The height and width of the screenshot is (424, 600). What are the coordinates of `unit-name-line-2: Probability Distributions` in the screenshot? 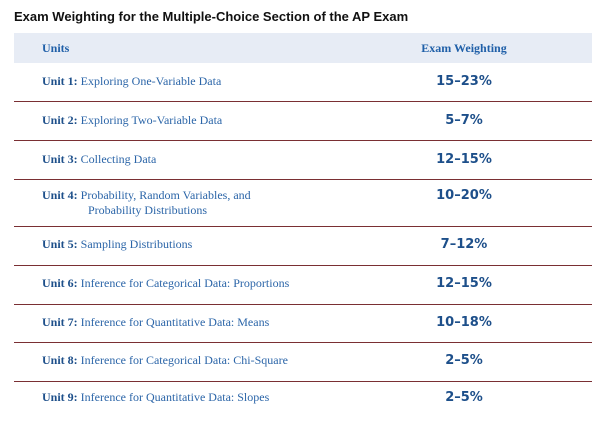 It's located at (148, 210).